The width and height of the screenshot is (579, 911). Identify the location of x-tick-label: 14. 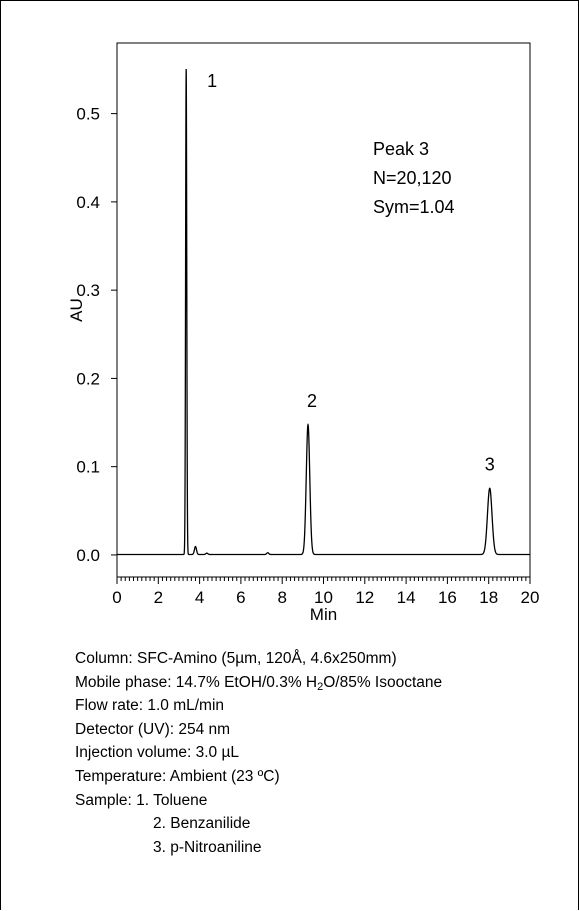
(406, 597).